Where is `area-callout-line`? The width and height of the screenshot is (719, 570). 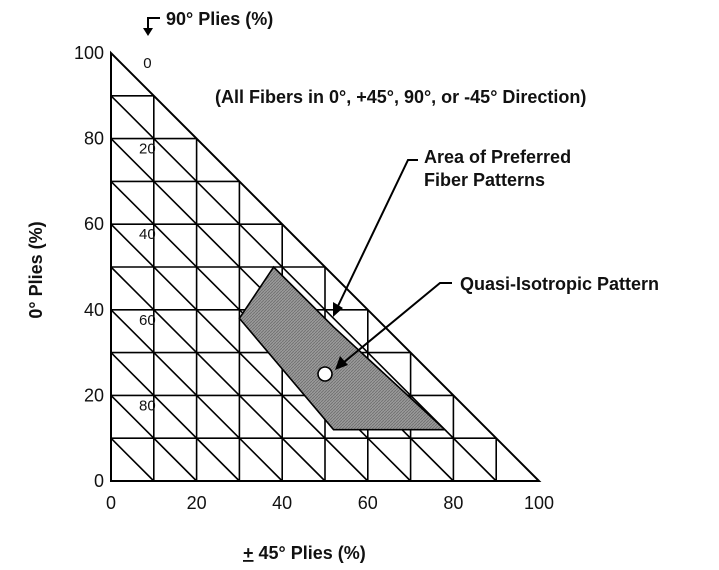
area-callout-line is located at coordinates (377, 233).